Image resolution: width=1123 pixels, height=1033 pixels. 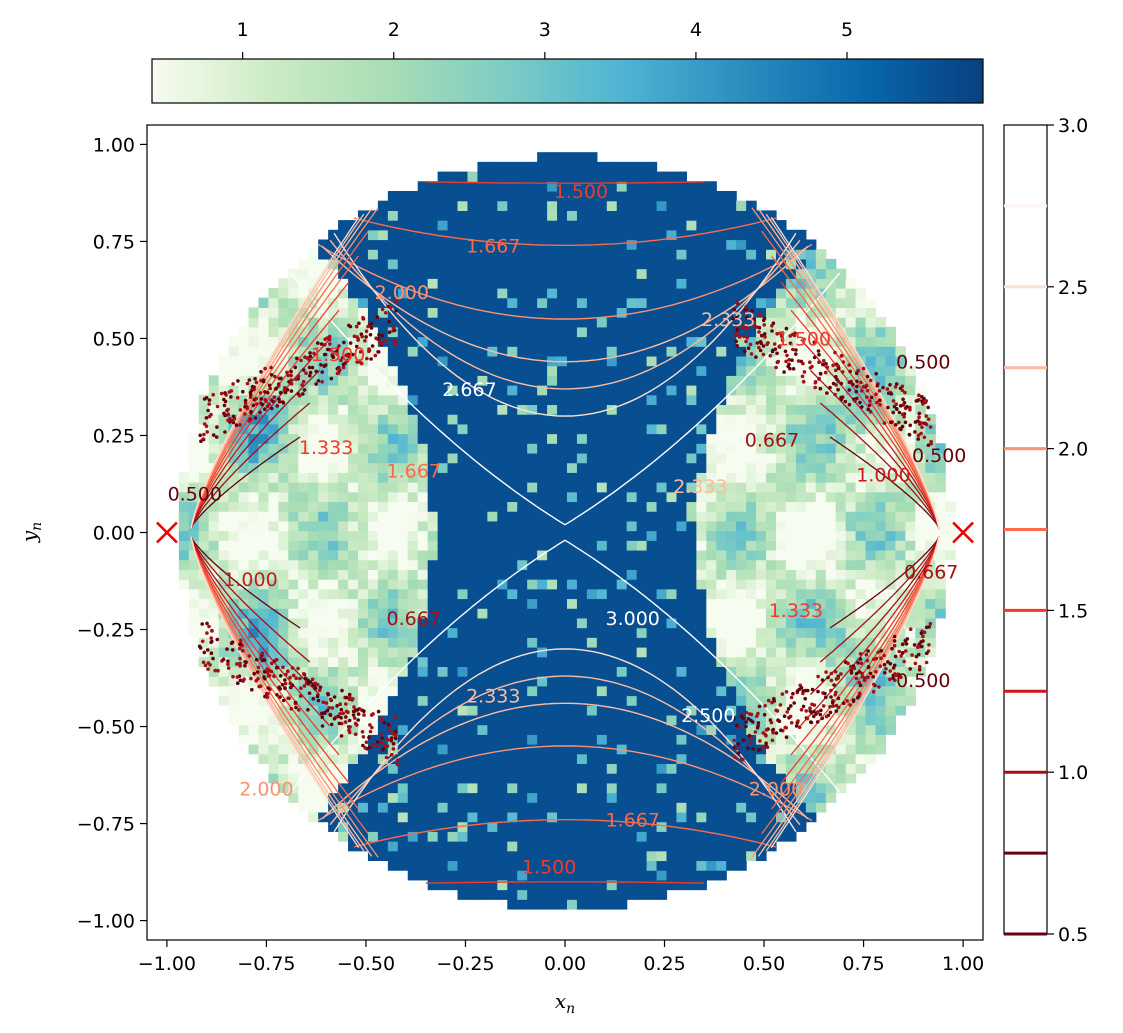 What do you see at coordinates (243, 30) in the screenshot?
I see `colorbar-top-tick-label: 1` at bounding box center [243, 30].